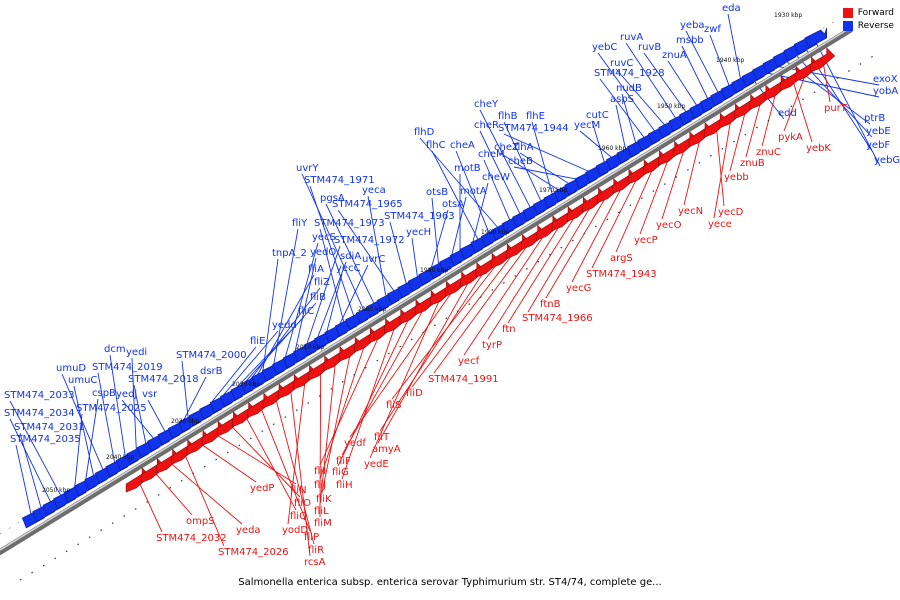  I want to click on gene-label-stm474-1972: STM474_1972, so click(369, 240).